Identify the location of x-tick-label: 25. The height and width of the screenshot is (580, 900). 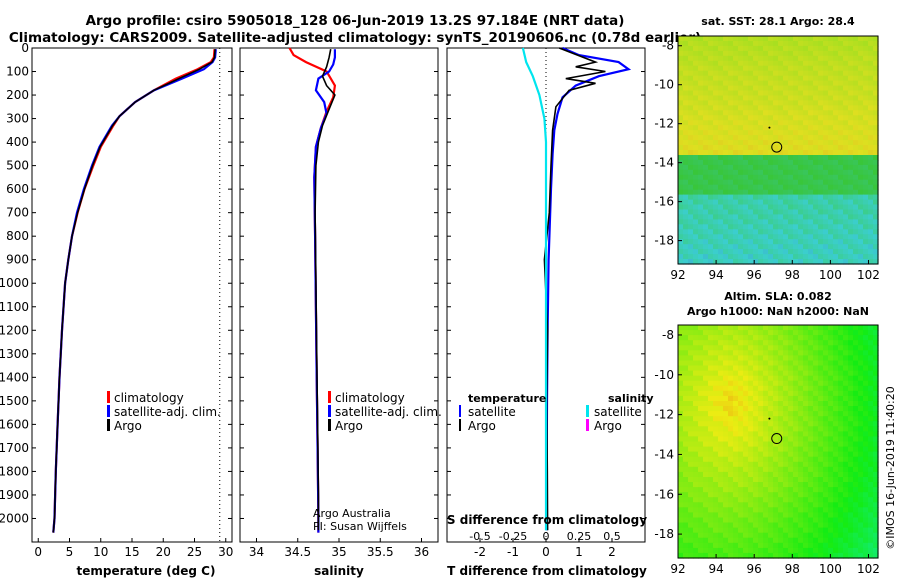
(194, 552).